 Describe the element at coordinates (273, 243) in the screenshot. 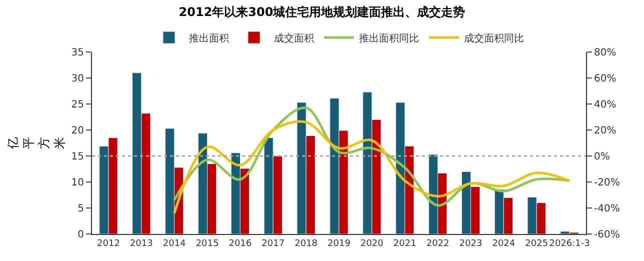

I see `x-tick-label: 2017` at that location.